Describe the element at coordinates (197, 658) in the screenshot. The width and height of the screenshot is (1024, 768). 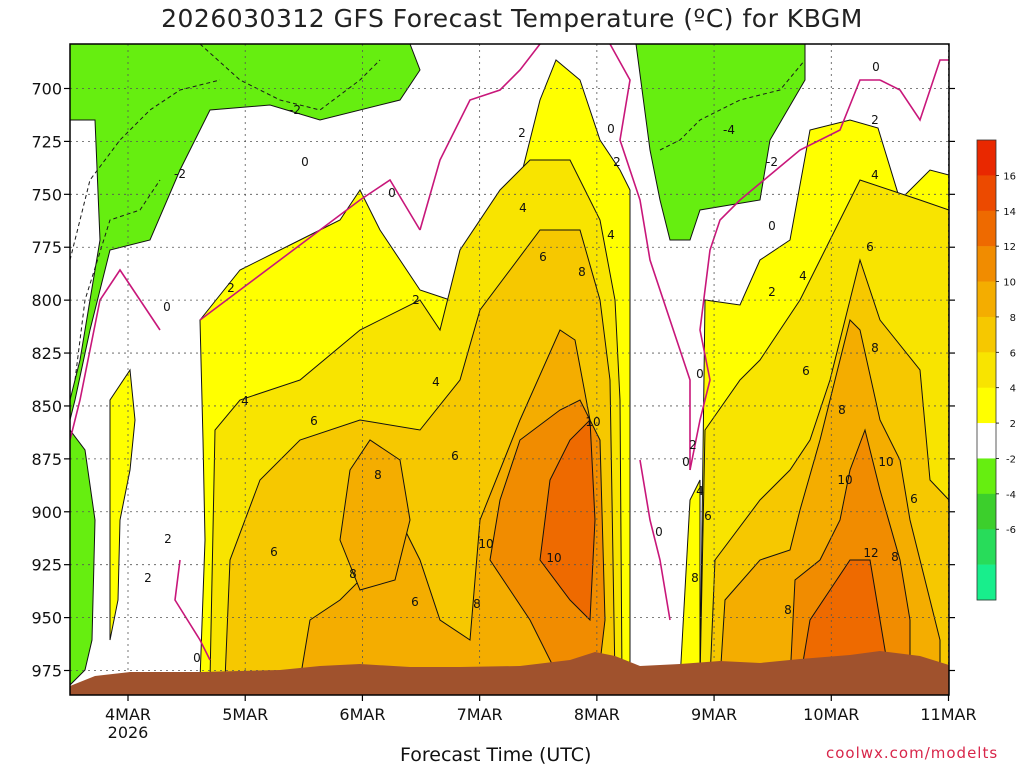
I see `contour-label-8: 0` at that location.